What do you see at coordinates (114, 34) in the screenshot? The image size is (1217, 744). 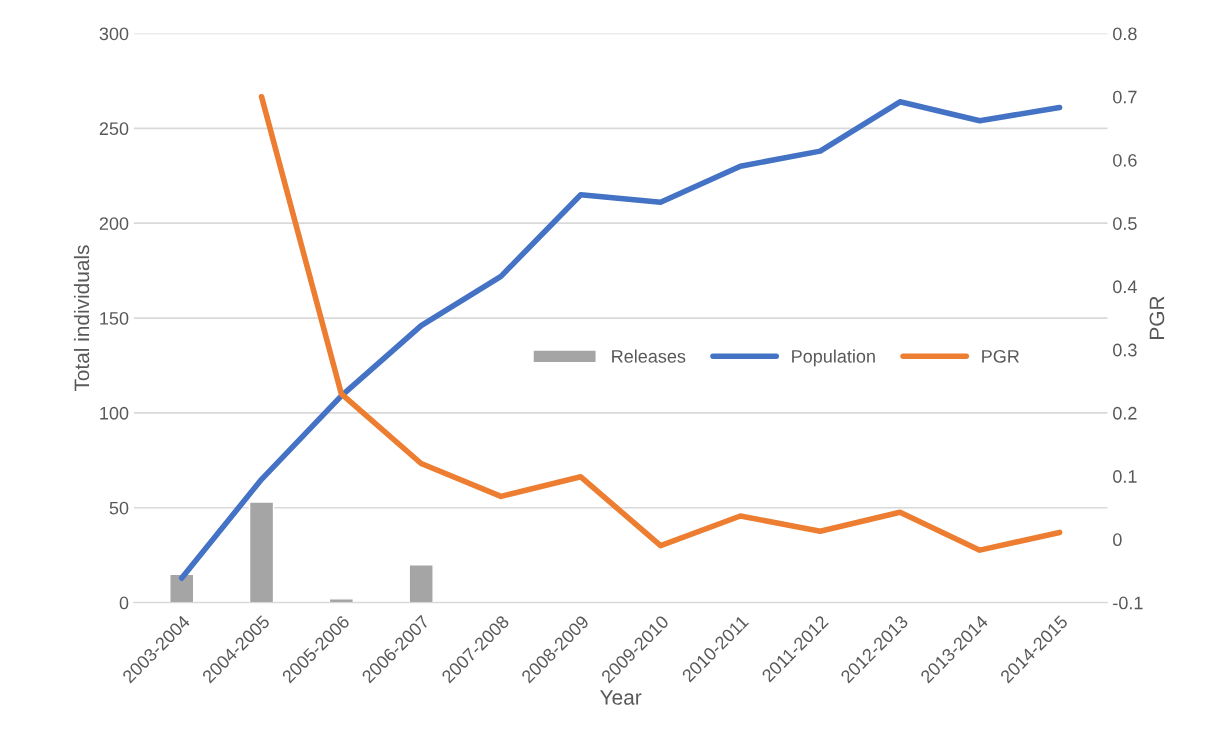 I see `y-tick-label: 300` at bounding box center [114, 34].